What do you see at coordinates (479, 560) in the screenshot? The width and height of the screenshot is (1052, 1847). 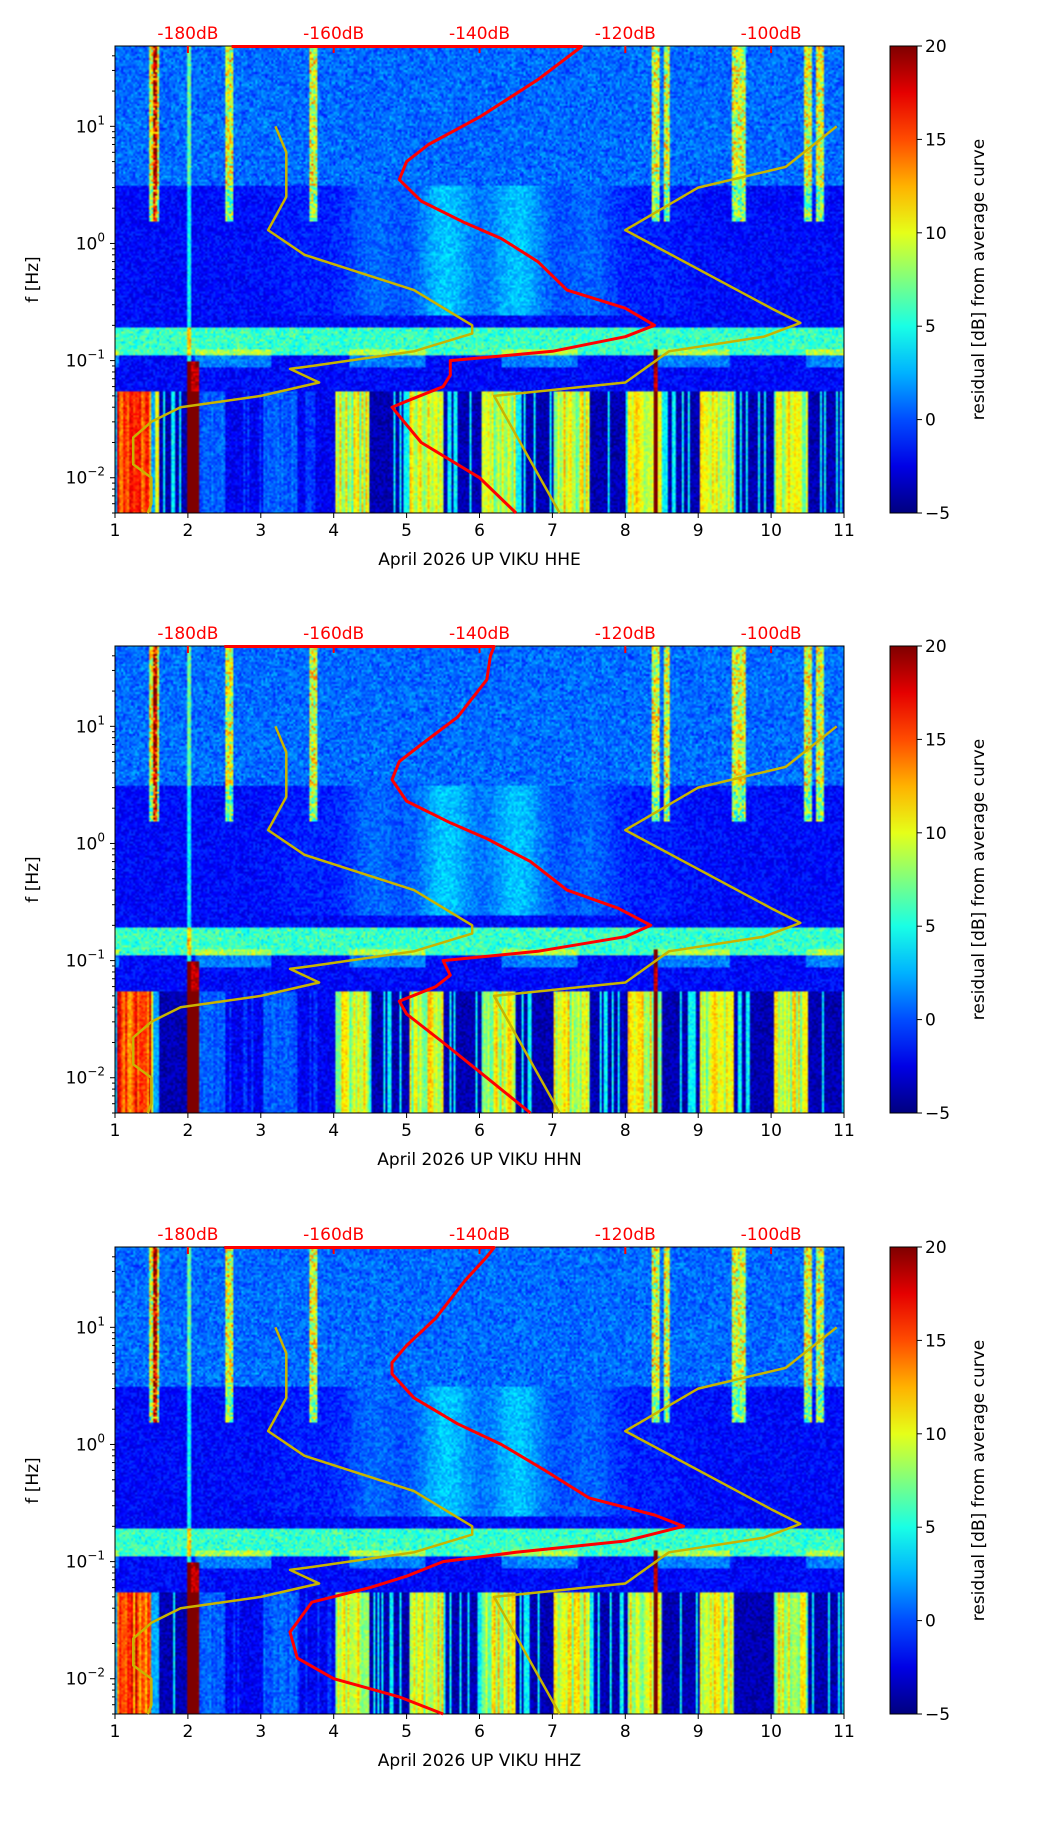 I see `x-axis-label: April 2026 UP VIKU HHE` at bounding box center [479, 560].